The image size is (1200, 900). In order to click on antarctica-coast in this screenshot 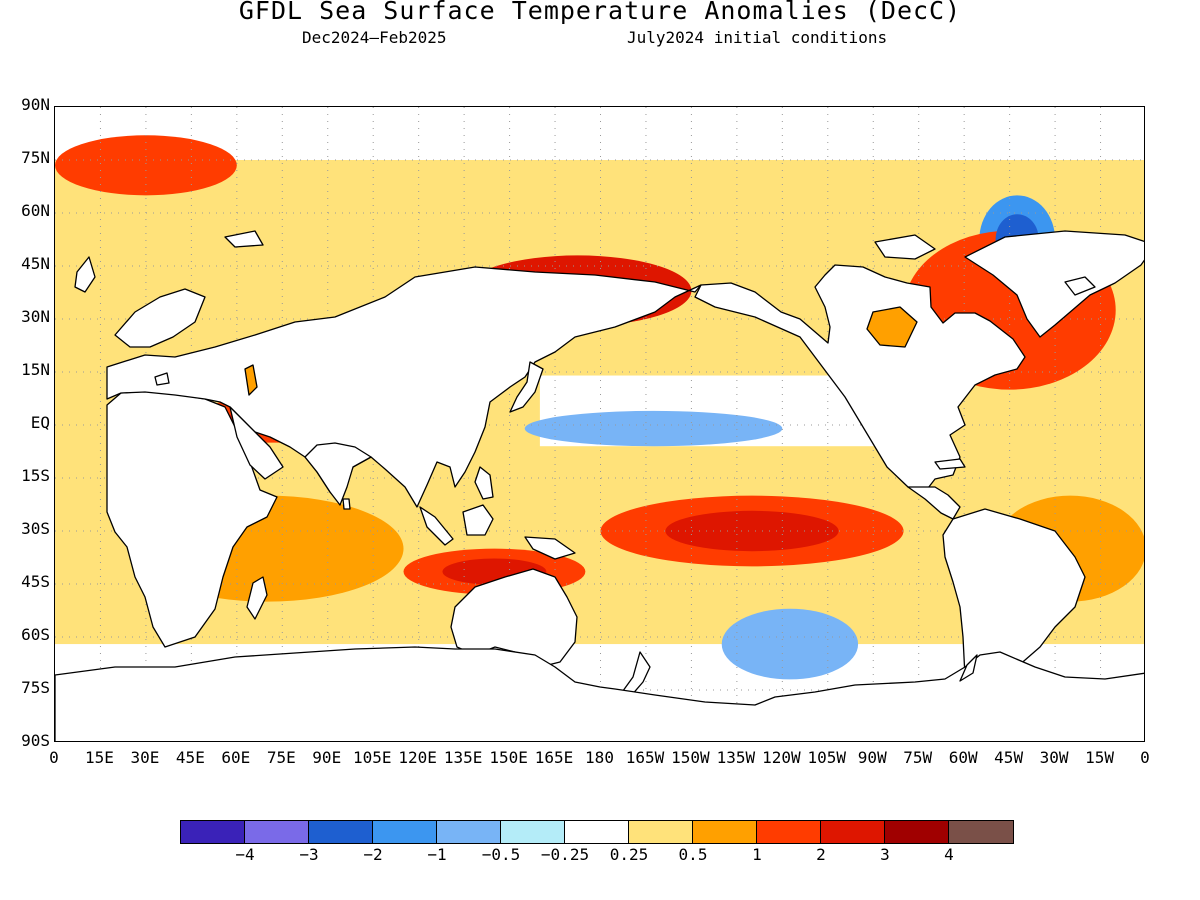, I will do `click(599, 693)`.